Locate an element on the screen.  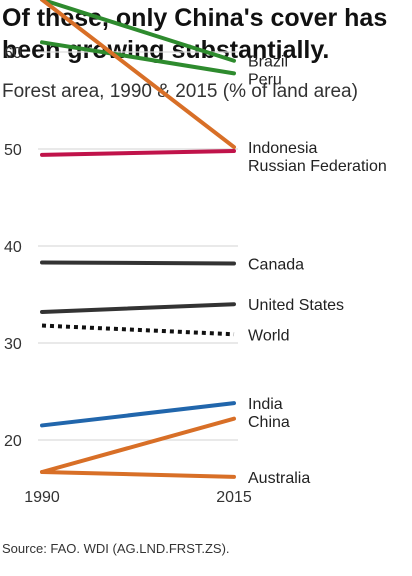
series-label-india: India is located at coordinates (265, 404).